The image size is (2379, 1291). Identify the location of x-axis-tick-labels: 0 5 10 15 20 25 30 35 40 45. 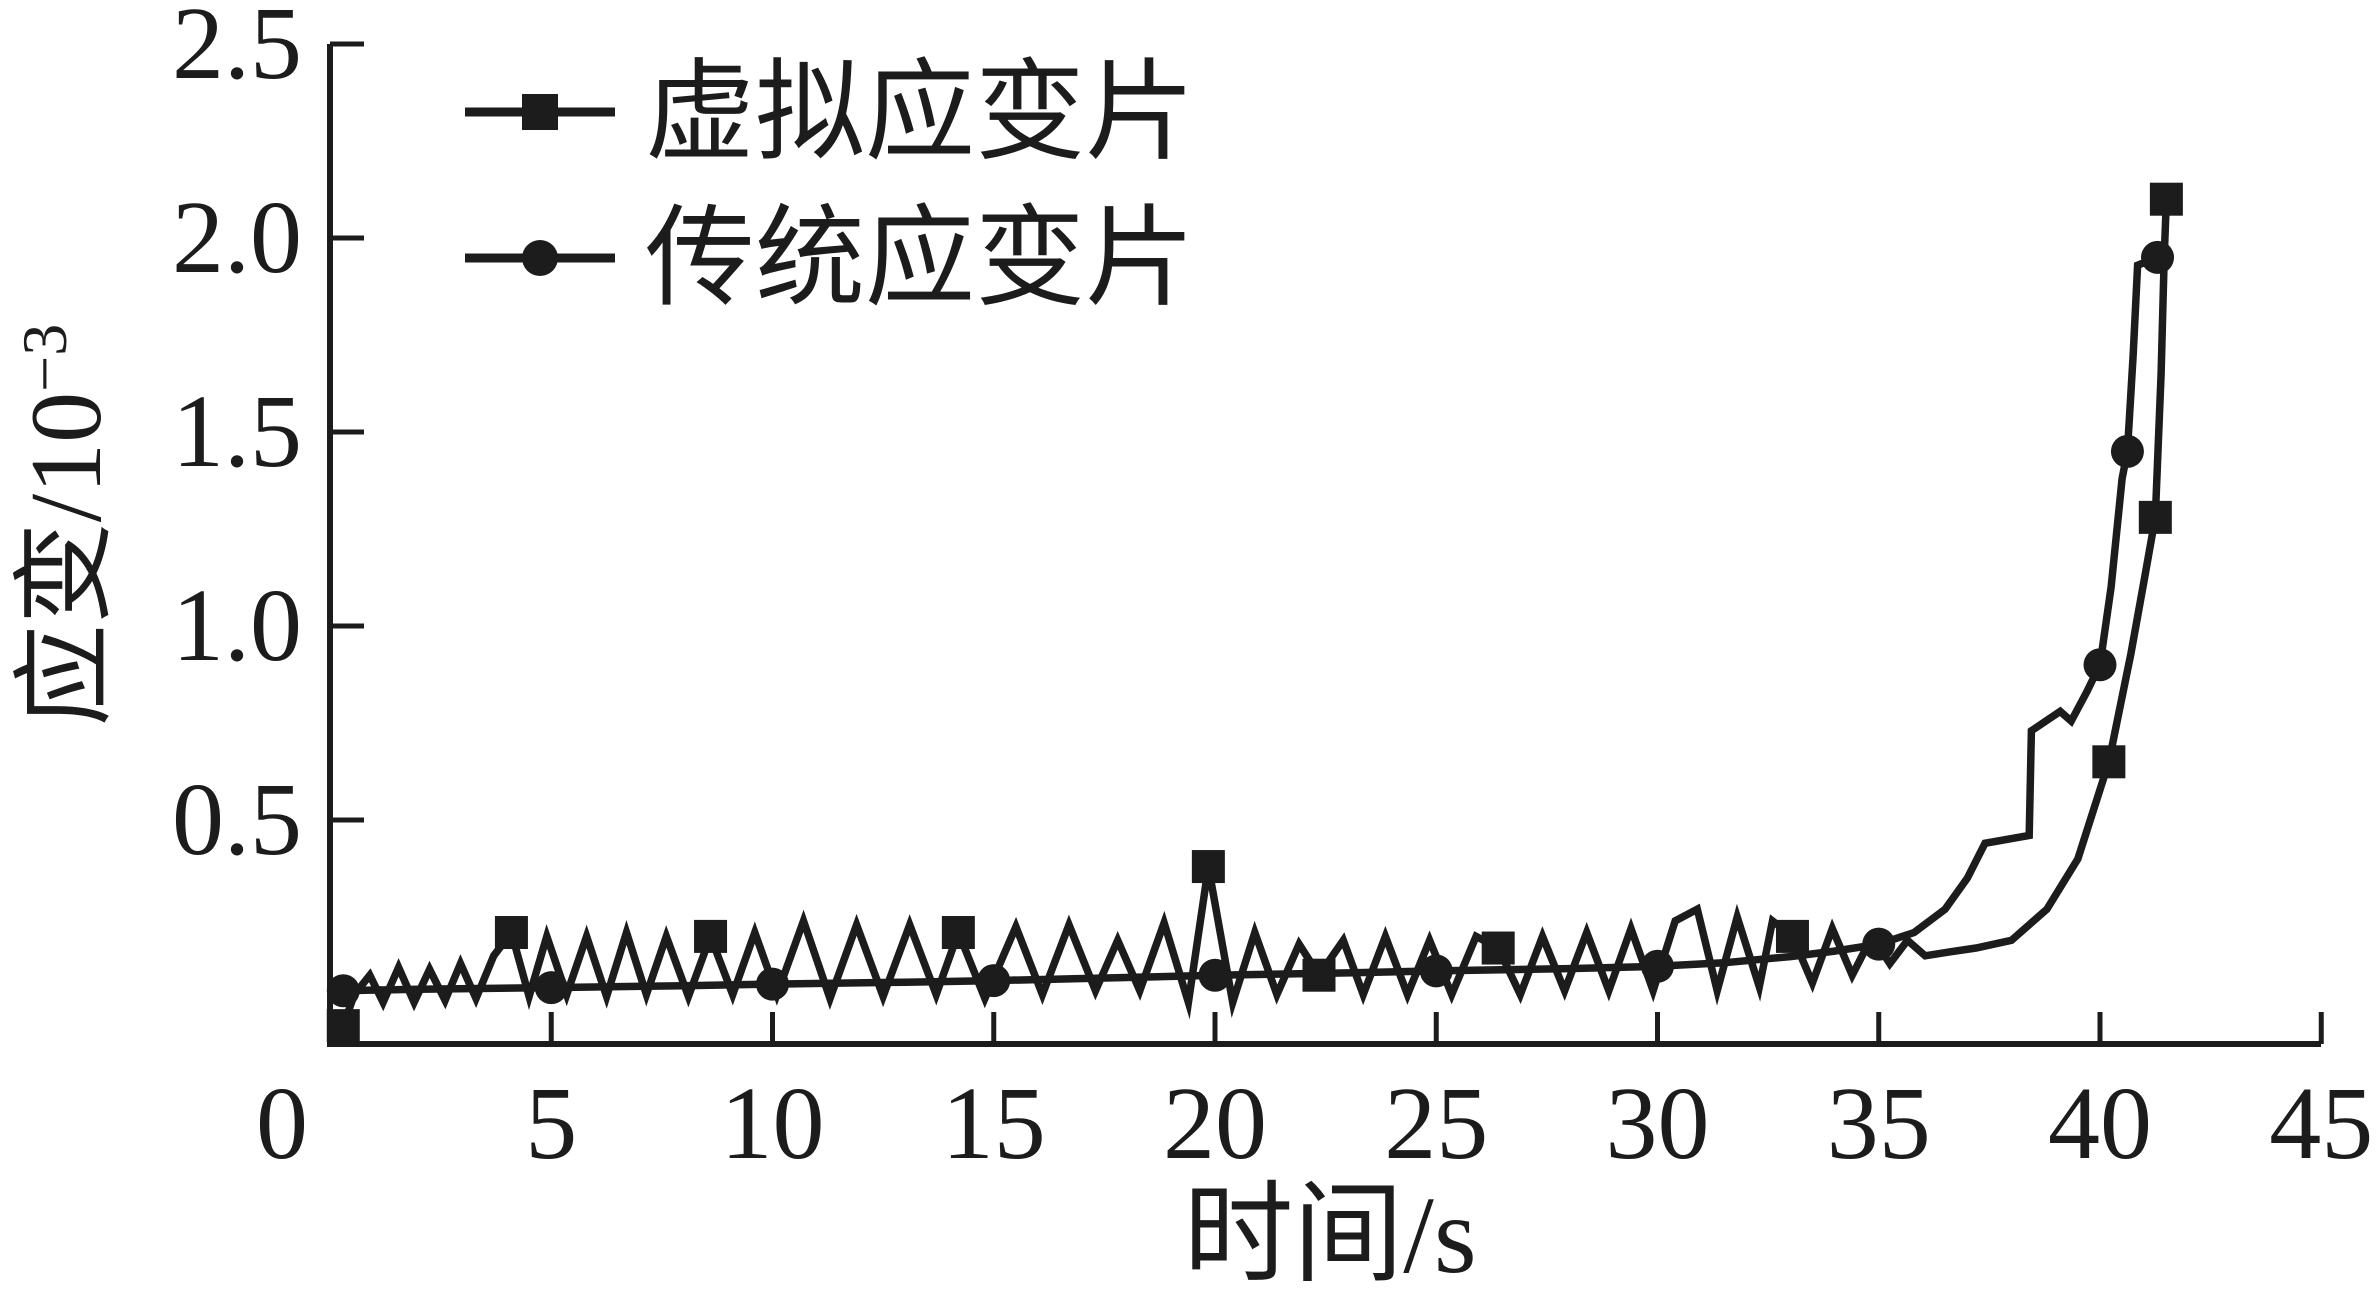
(1314, 1123).